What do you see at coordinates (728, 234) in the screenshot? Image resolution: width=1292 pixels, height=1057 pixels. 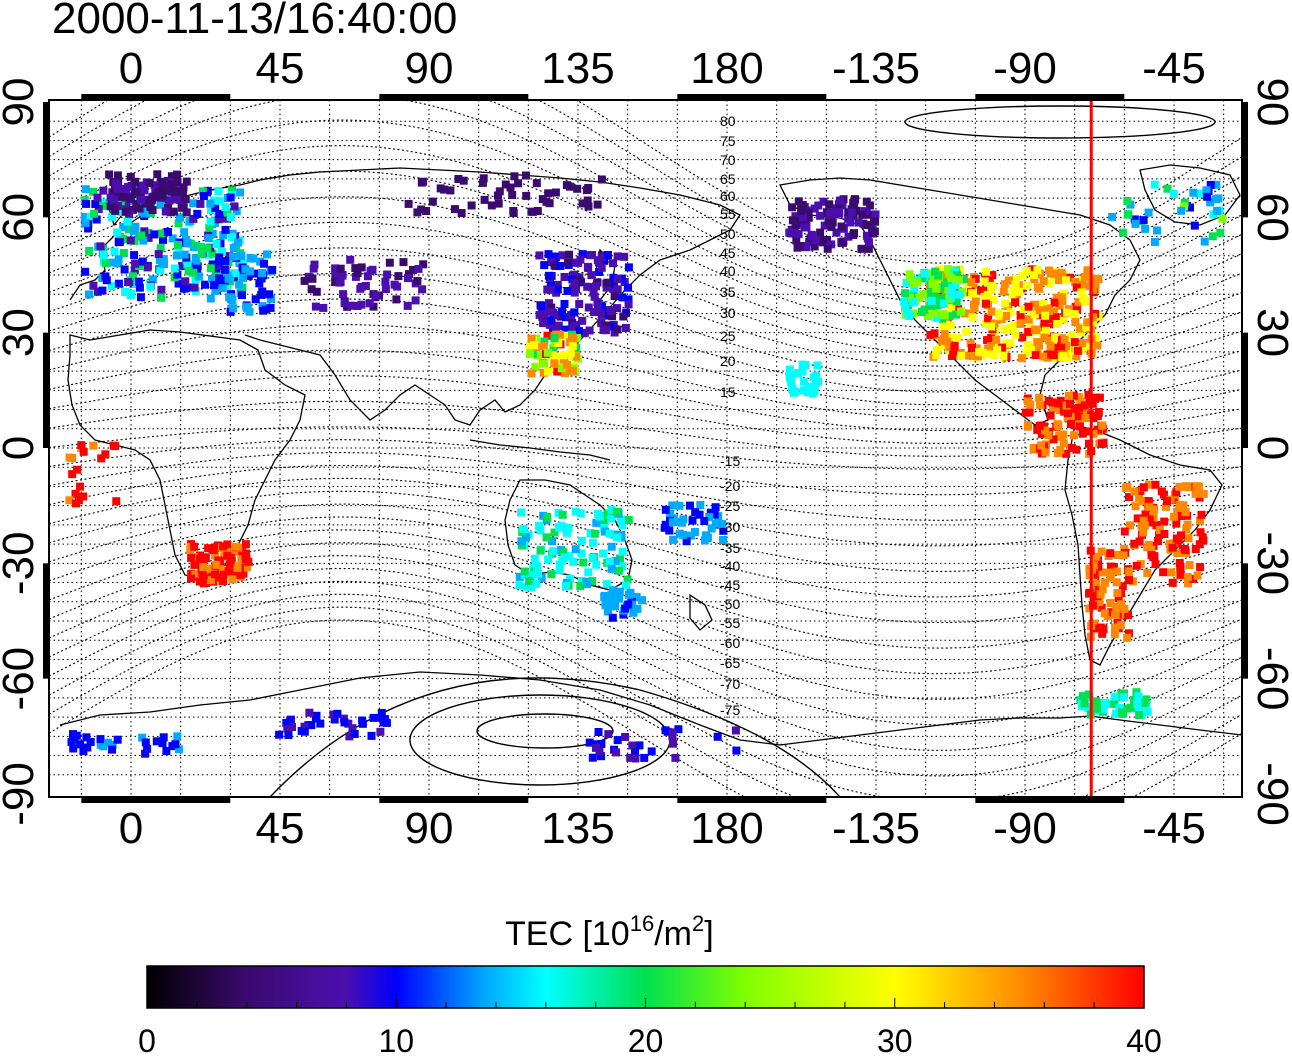 I see `contour-label: 50` at bounding box center [728, 234].